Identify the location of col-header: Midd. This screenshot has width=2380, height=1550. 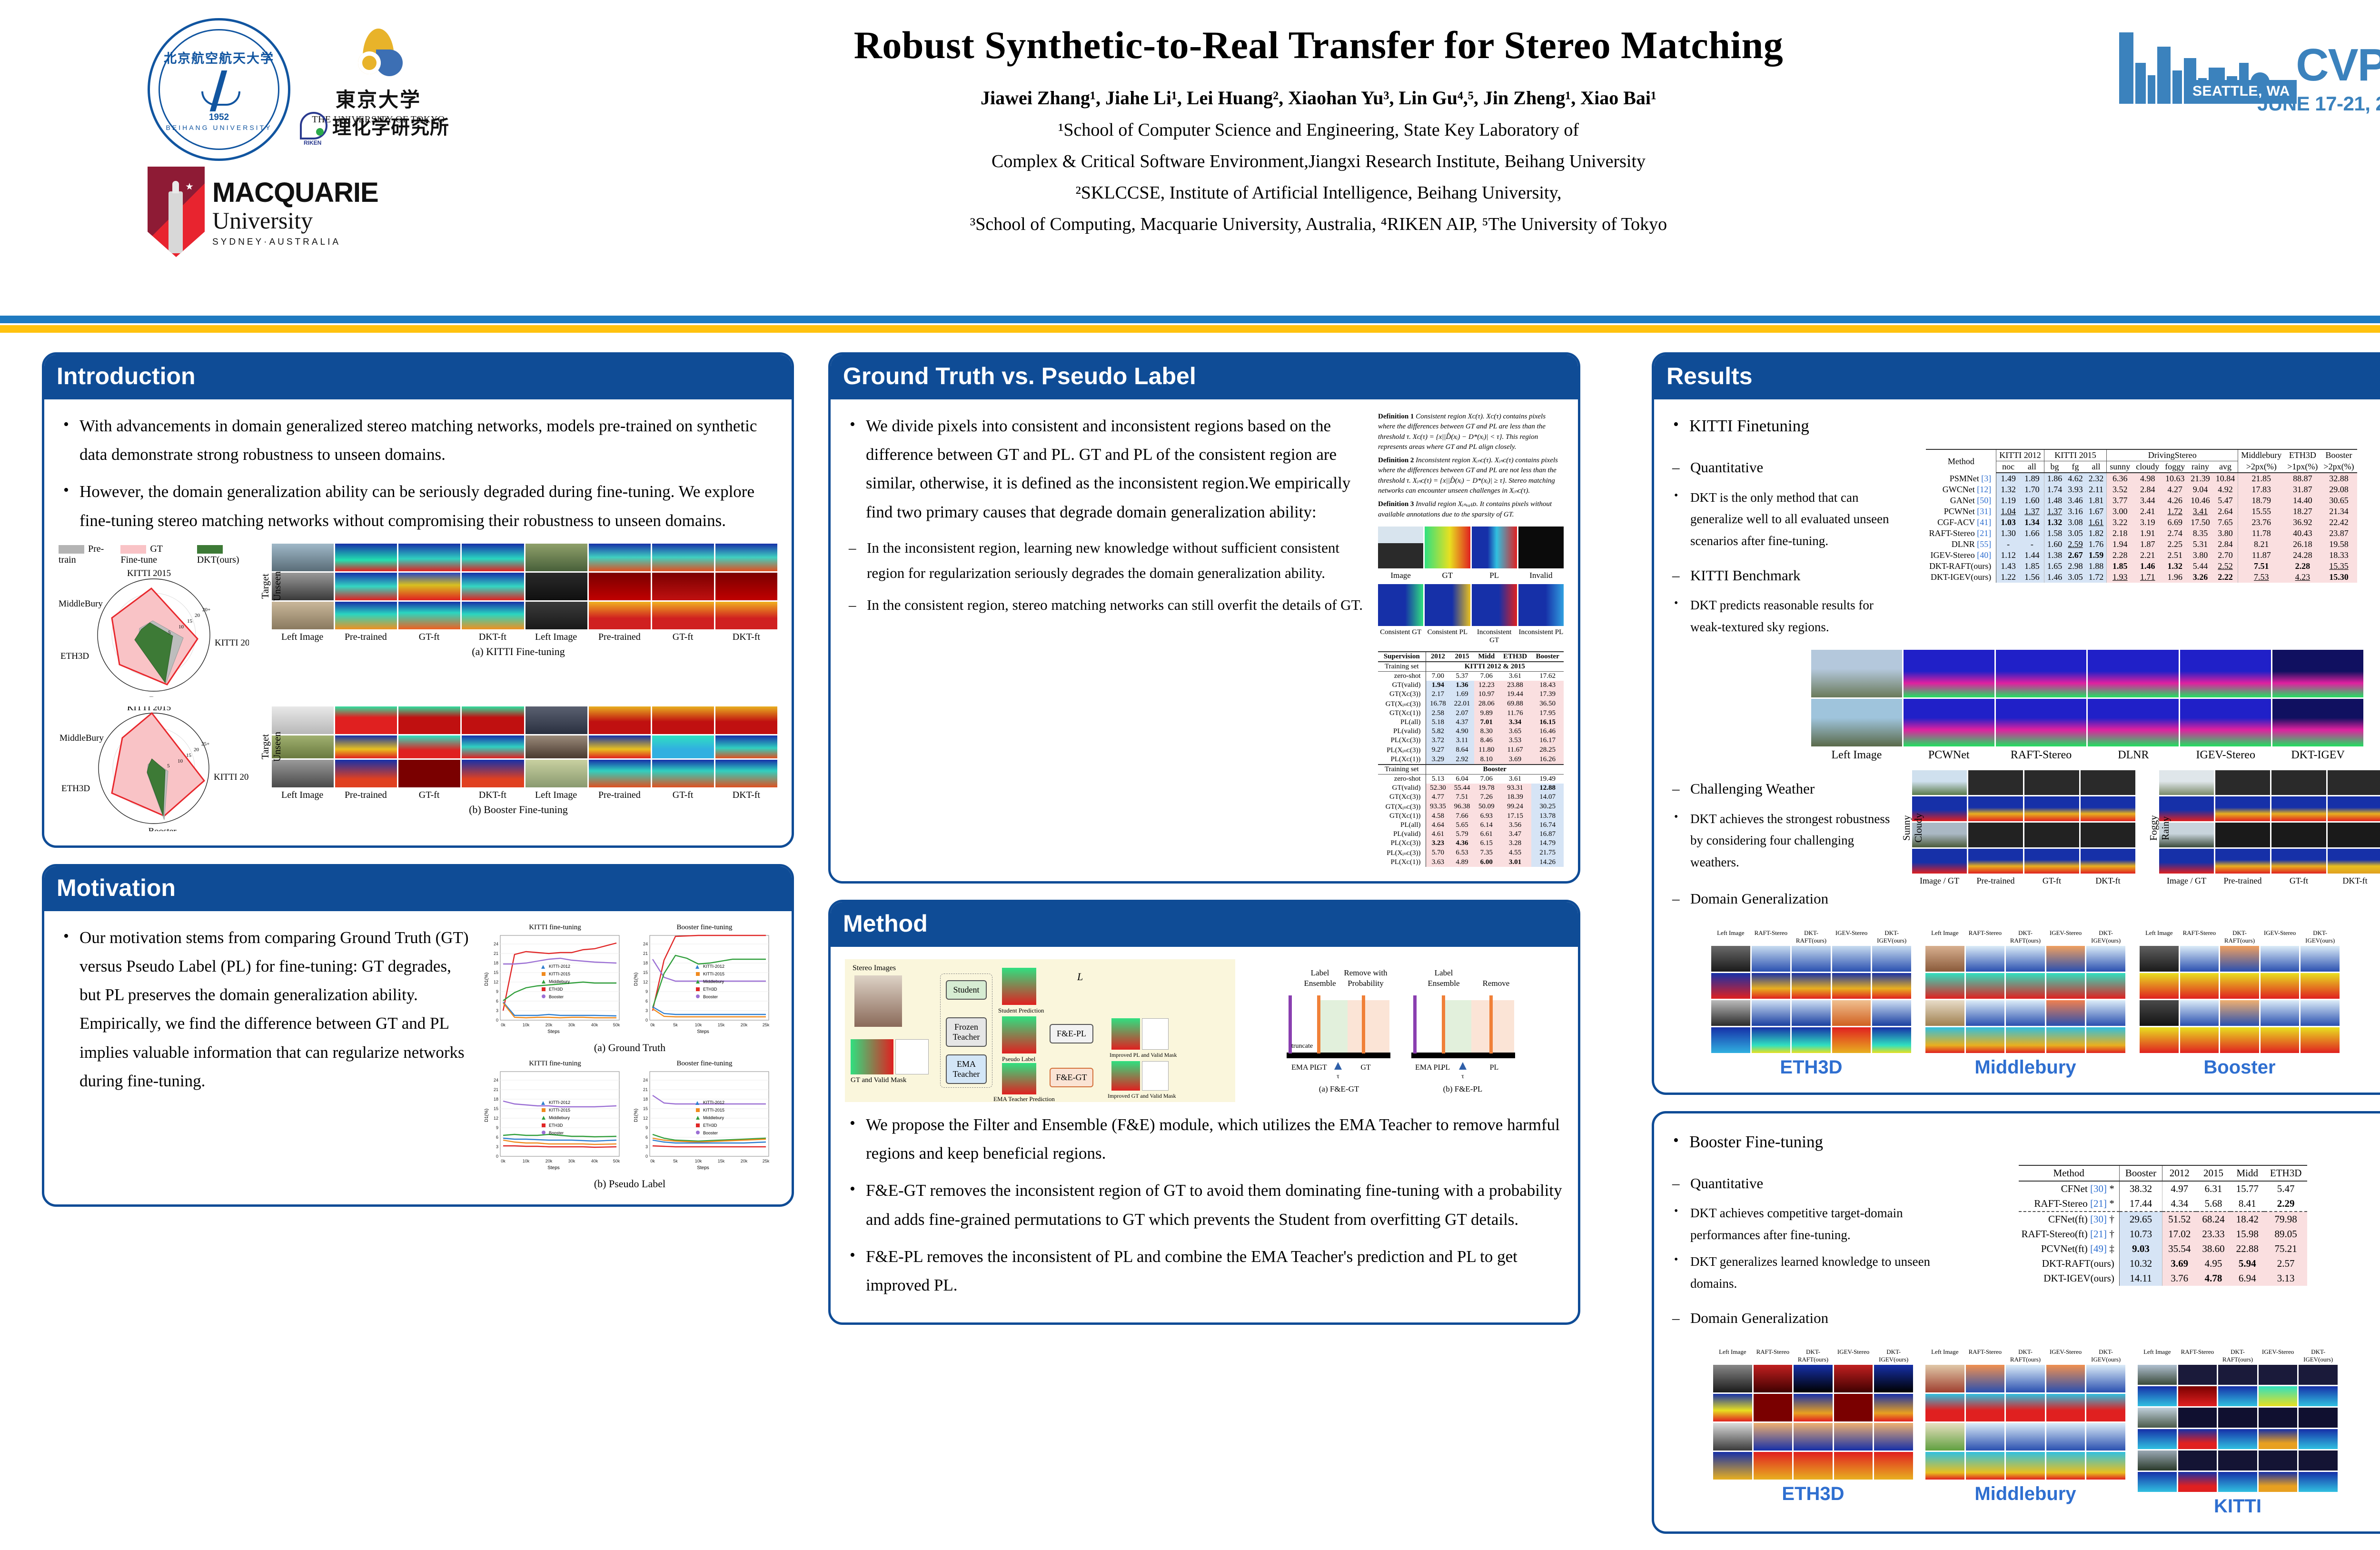
(1486, 656).